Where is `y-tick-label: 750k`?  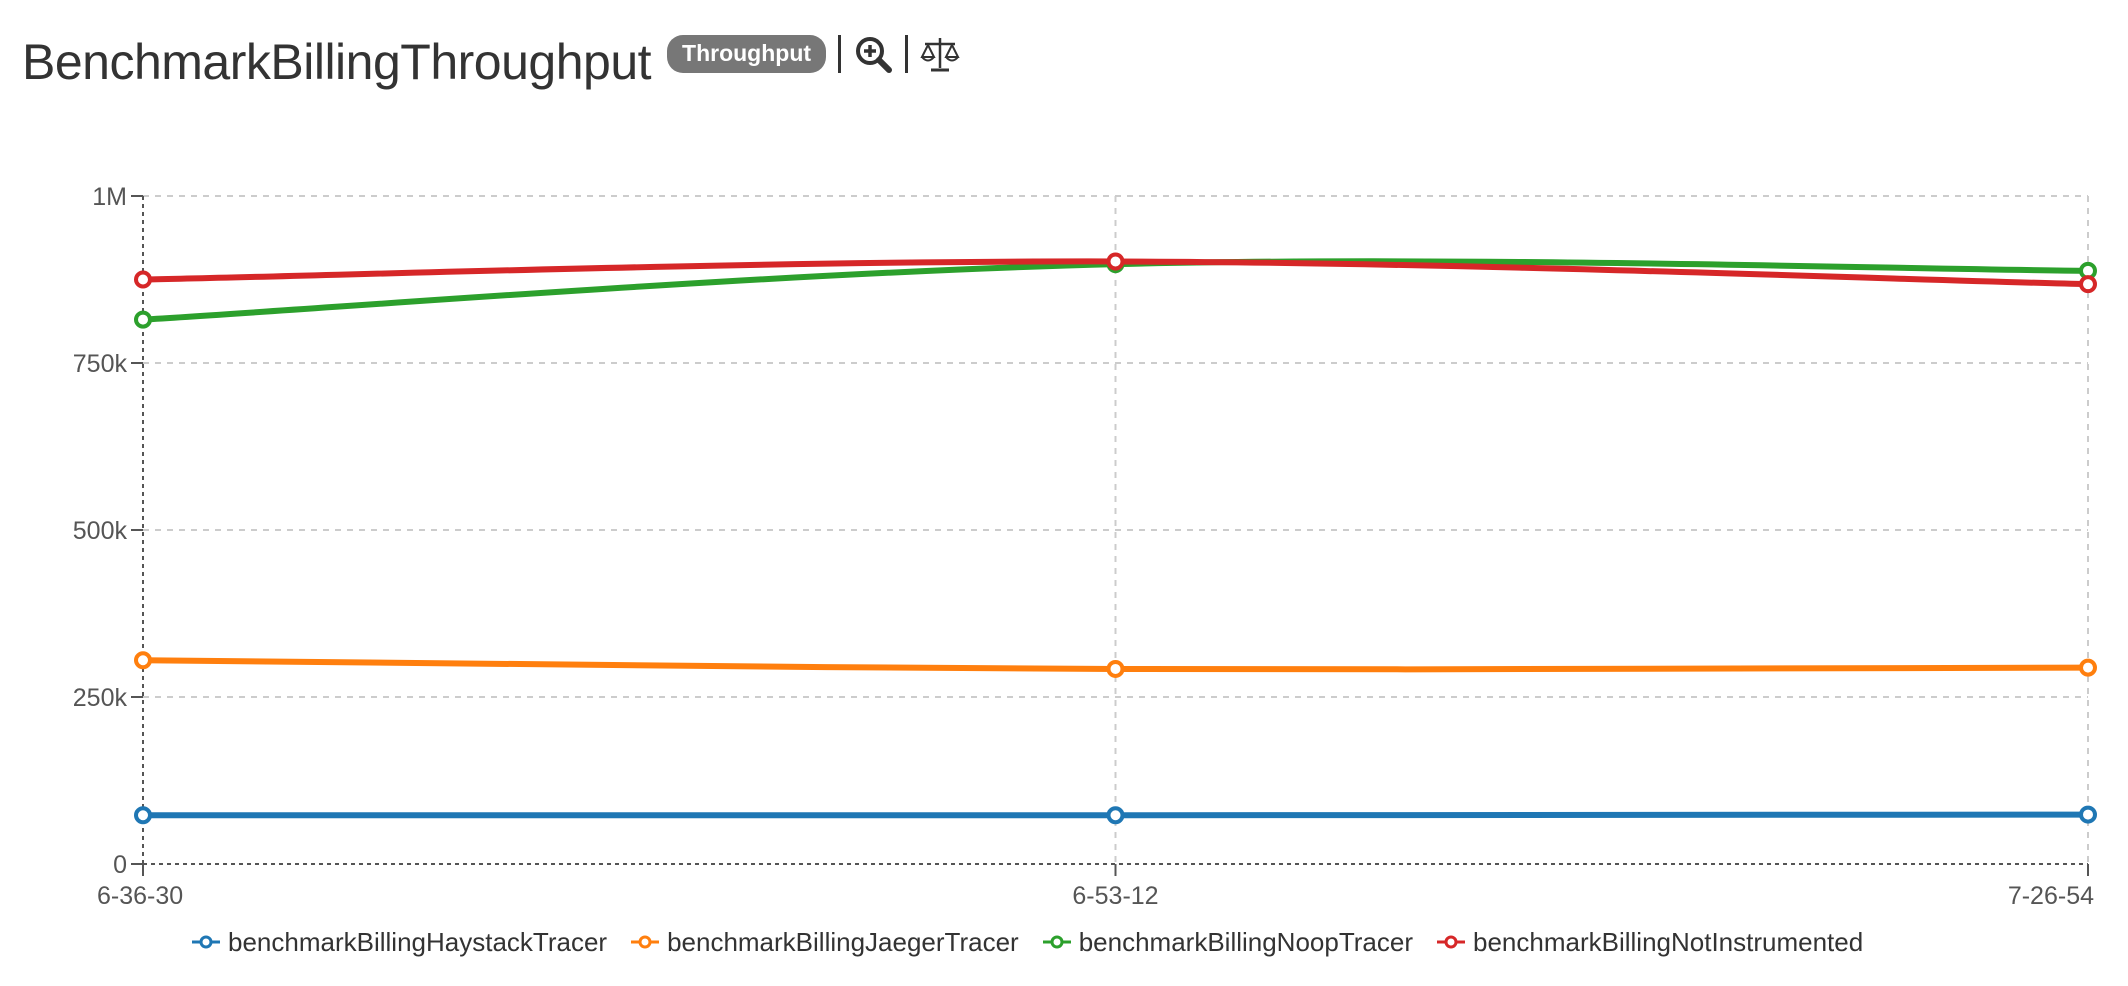 y-tick-label: 750k is located at coordinates (100, 364).